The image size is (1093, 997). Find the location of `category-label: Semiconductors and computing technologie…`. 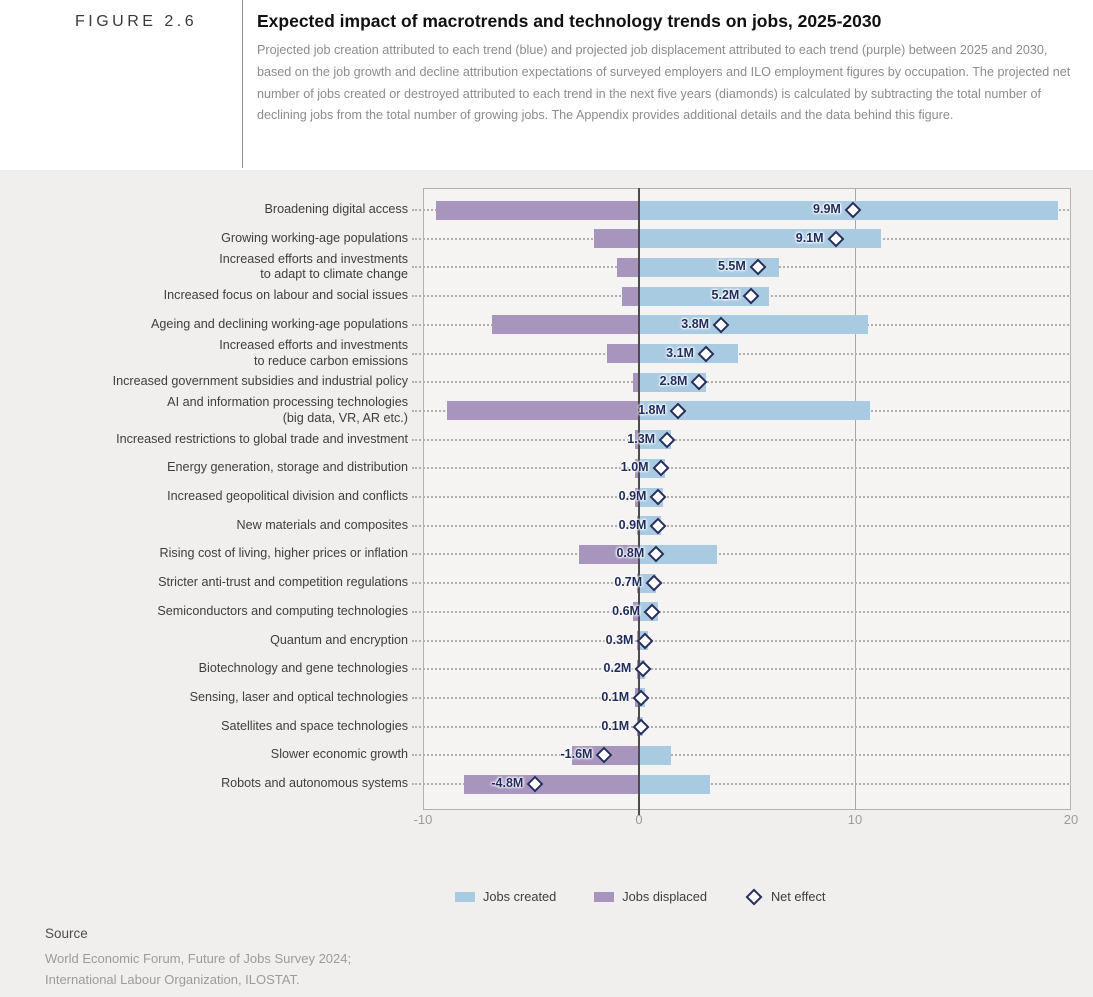

category-label: Semiconductors and computing technologie… is located at coordinates (282, 610).